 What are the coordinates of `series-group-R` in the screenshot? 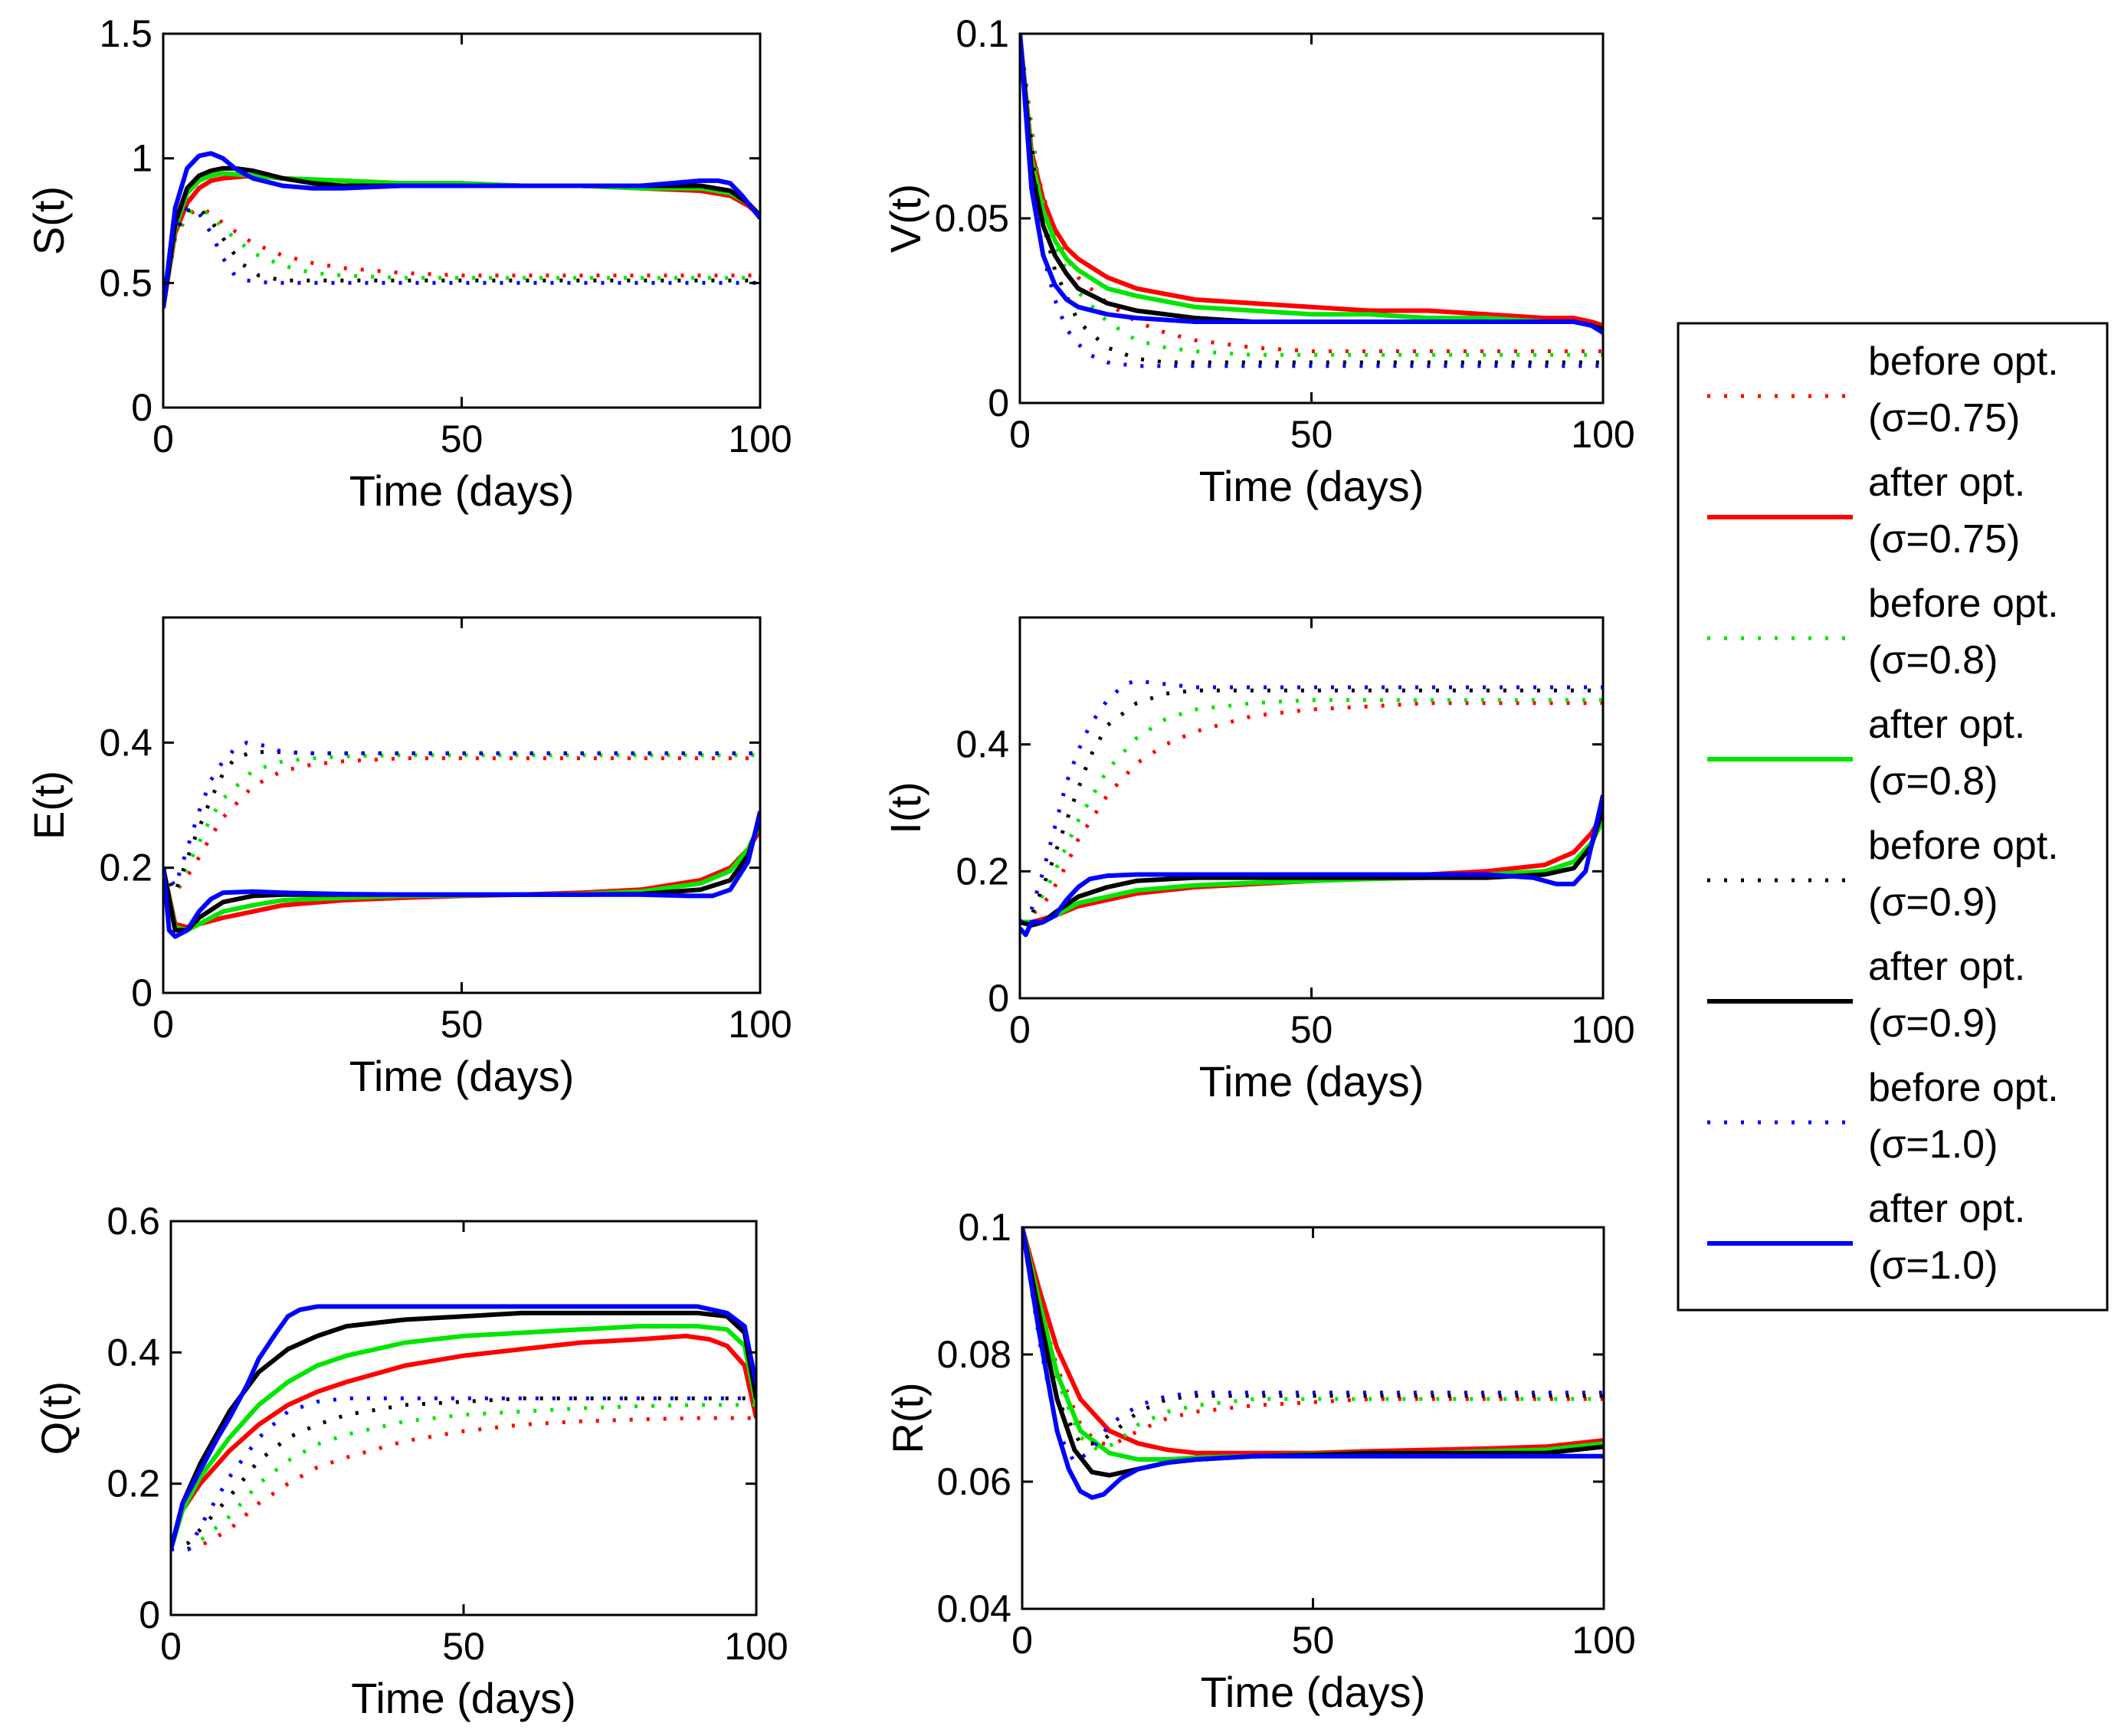 It's located at (1313, 1363).